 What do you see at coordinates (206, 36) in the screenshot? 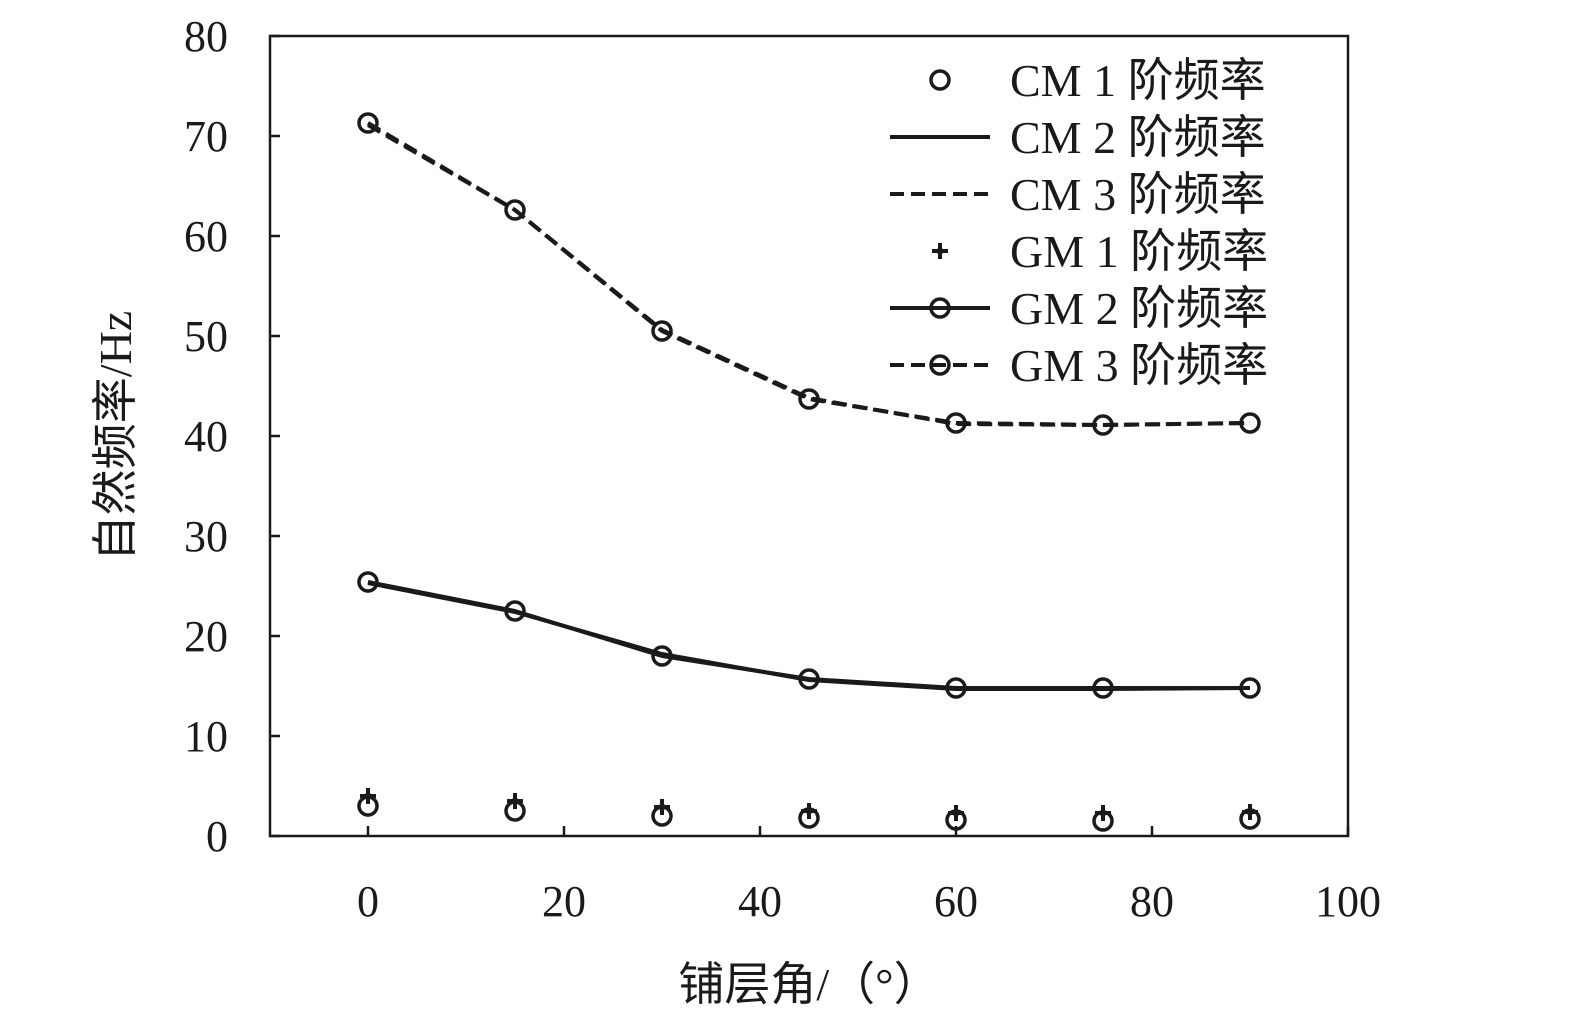
I see `y-tick-label: 80` at bounding box center [206, 36].